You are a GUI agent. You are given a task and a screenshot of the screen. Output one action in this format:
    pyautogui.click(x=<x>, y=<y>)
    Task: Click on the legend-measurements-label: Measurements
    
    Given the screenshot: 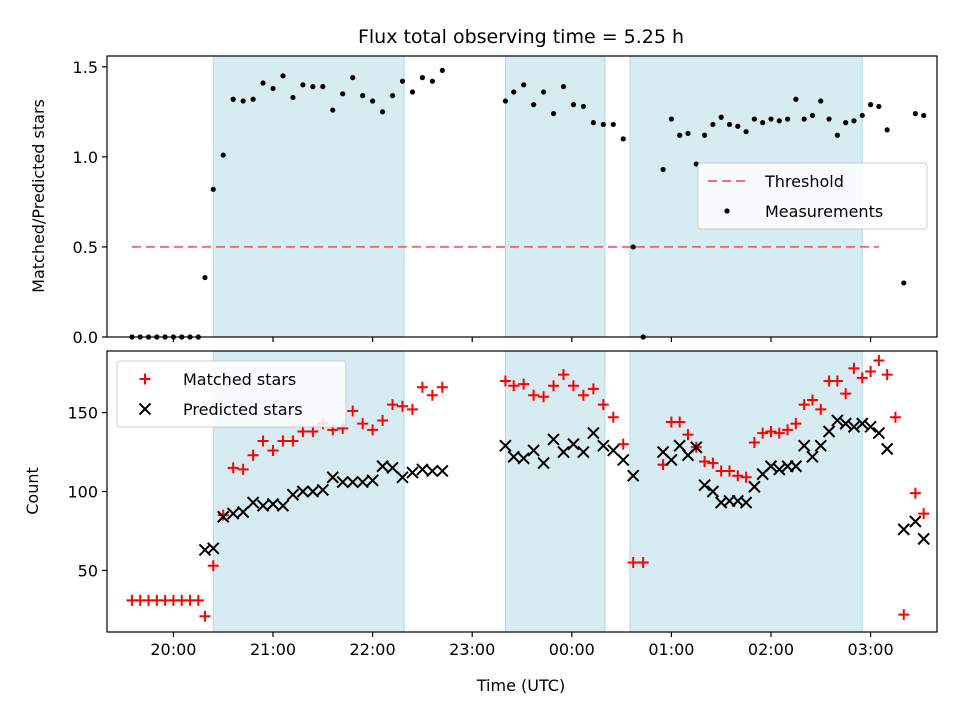 What is the action you would take?
    pyautogui.click(x=824, y=211)
    